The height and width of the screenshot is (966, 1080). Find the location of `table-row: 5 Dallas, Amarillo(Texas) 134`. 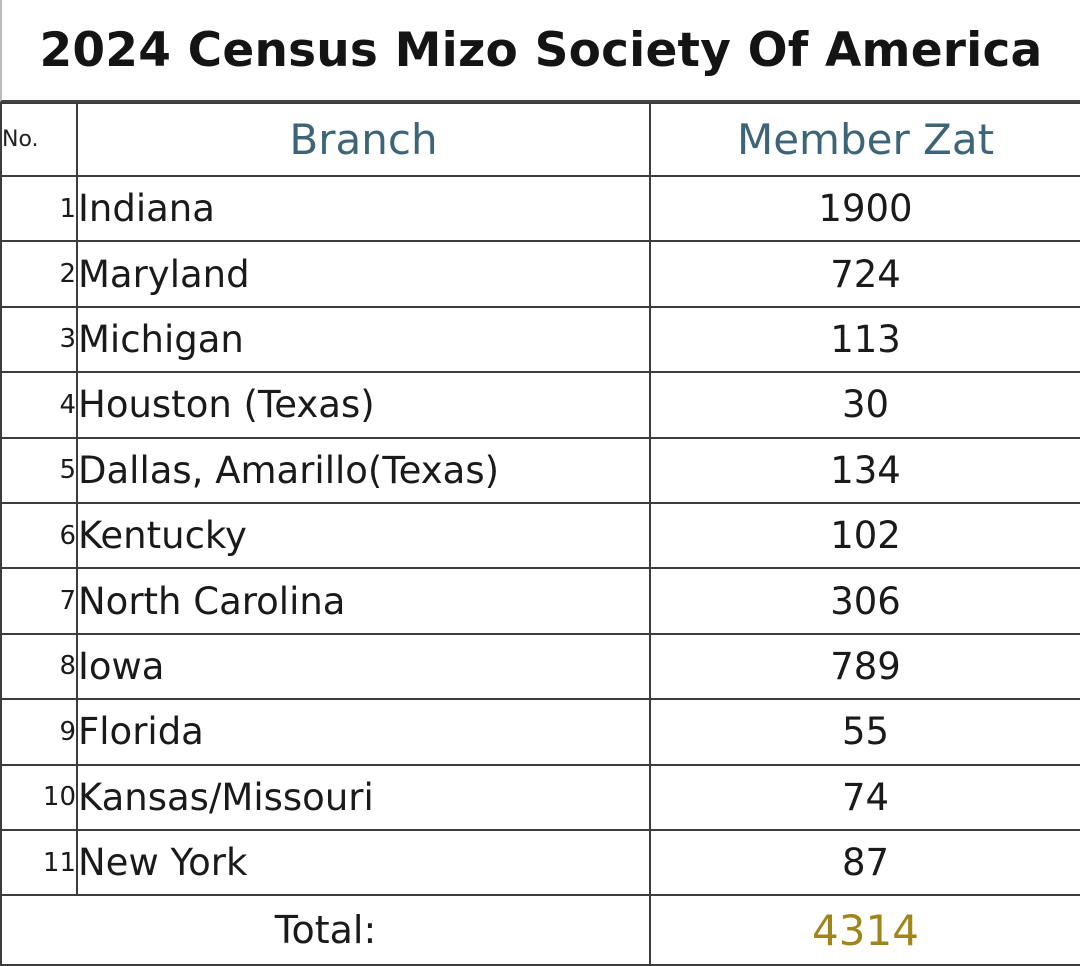

table-row: 5 Dallas, Amarillo(Texas) 134 is located at coordinates (540, 470).